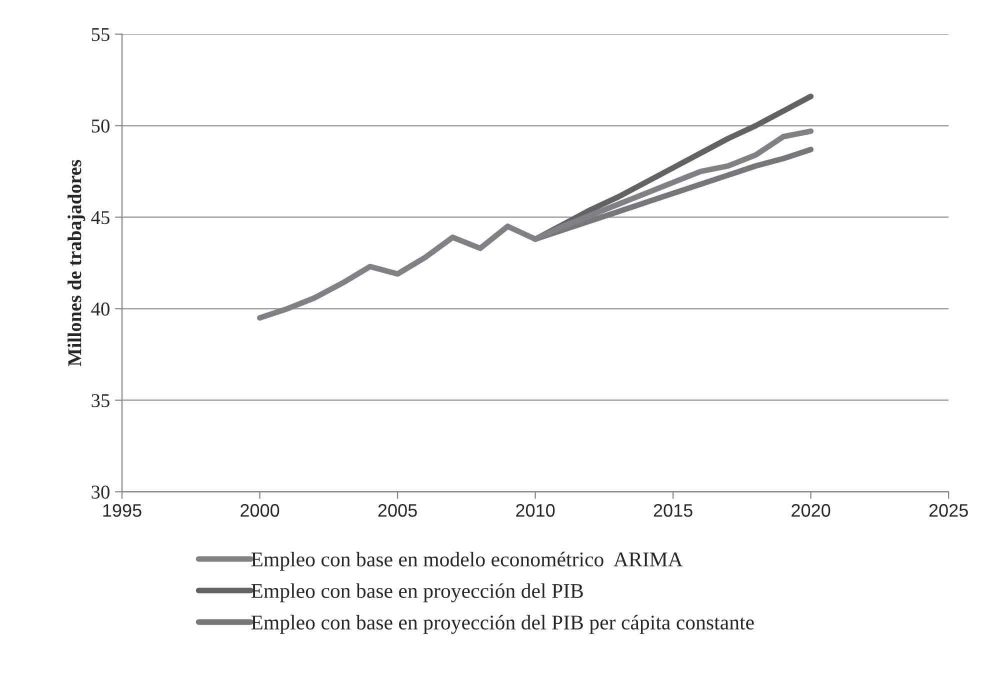 This screenshot has height=683, width=984. What do you see at coordinates (811, 510) in the screenshot?
I see `x-tick-label: 2020` at bounding box center [811, 510].